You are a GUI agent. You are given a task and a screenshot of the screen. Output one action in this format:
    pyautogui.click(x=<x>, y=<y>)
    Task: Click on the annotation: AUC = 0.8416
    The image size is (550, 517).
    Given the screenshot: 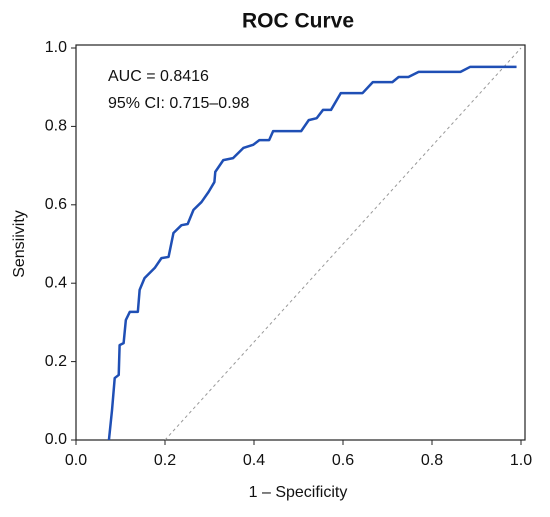 What is the action you would take?
    pyautogui.click(x=158, y=76)
    